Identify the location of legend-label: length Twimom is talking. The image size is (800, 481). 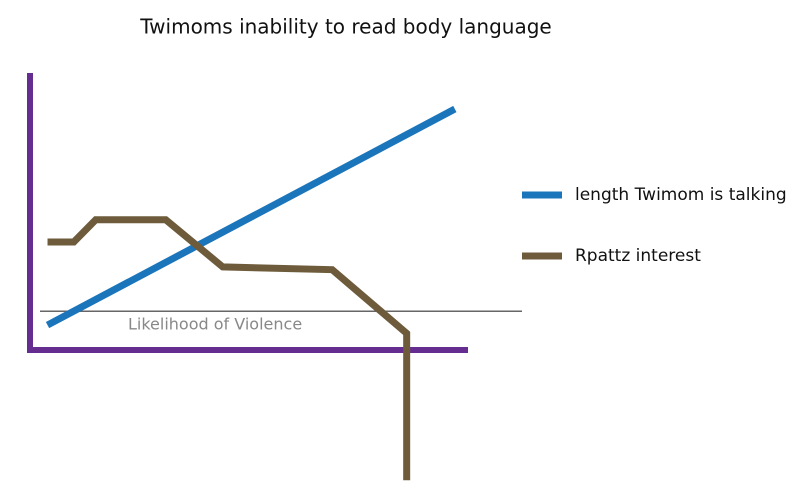
(681, 195).